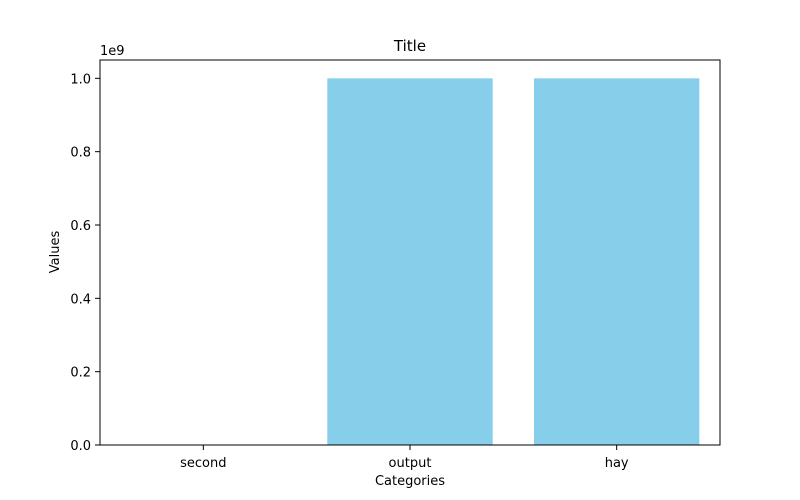 The height and width of the screenshot is (500, 800). I want to click on y-tick-label: 1.0, so click(80, 79).